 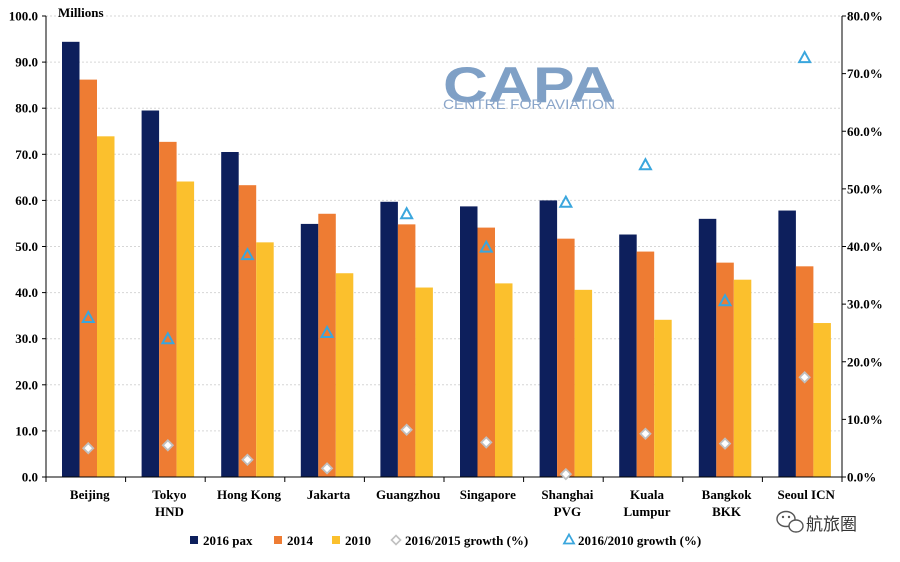 I want to click on category-label: Hong Kong, so click(x=249, y=494).